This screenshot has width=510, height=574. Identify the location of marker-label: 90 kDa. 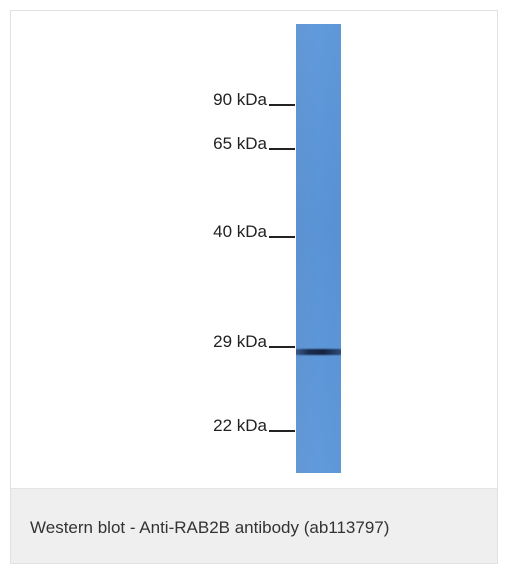
(240, 99).